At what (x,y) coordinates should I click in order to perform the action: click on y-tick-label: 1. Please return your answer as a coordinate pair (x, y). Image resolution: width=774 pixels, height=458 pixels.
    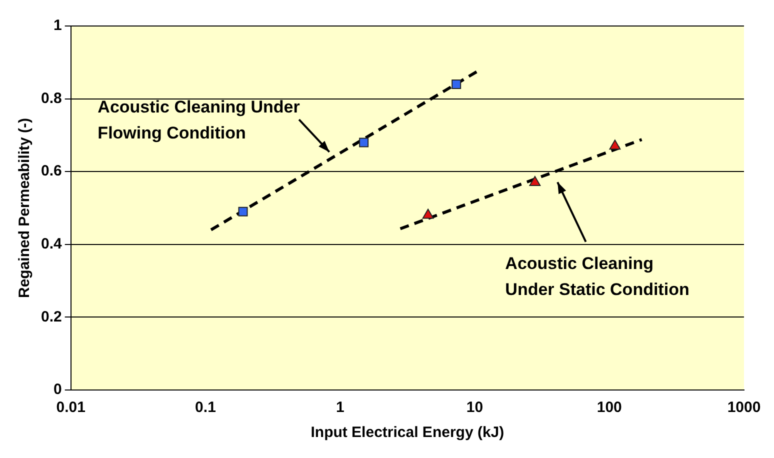
    Looking at the image, I should click on (58, 25).